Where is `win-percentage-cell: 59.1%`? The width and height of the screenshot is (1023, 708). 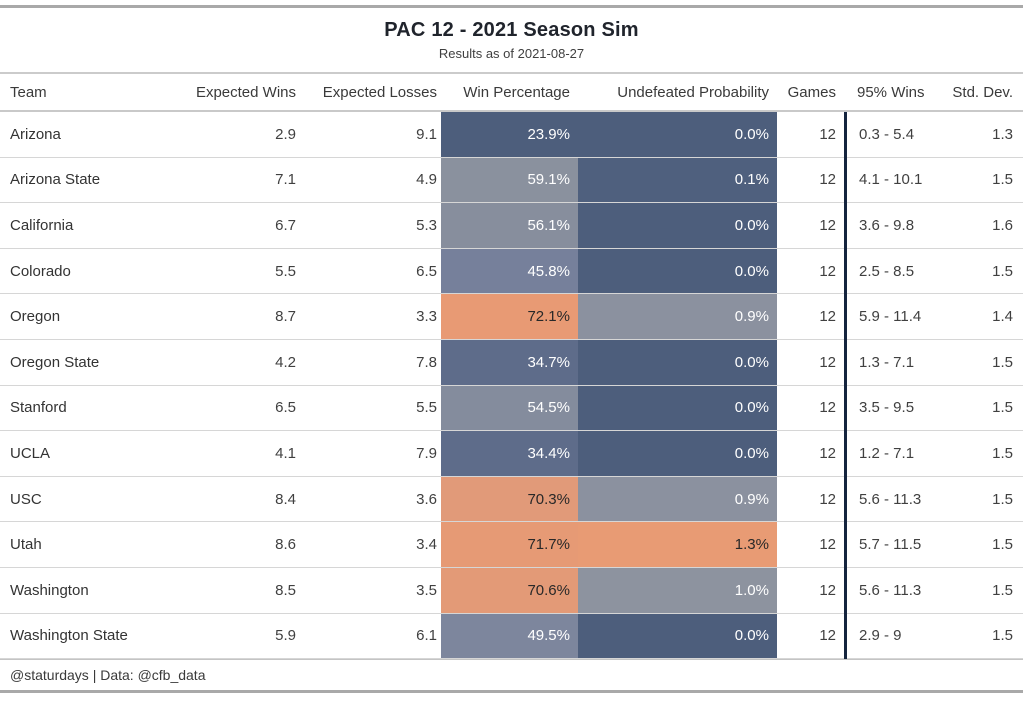 win-percentage-cell: 59.1% is located at coordinates (509, 180).